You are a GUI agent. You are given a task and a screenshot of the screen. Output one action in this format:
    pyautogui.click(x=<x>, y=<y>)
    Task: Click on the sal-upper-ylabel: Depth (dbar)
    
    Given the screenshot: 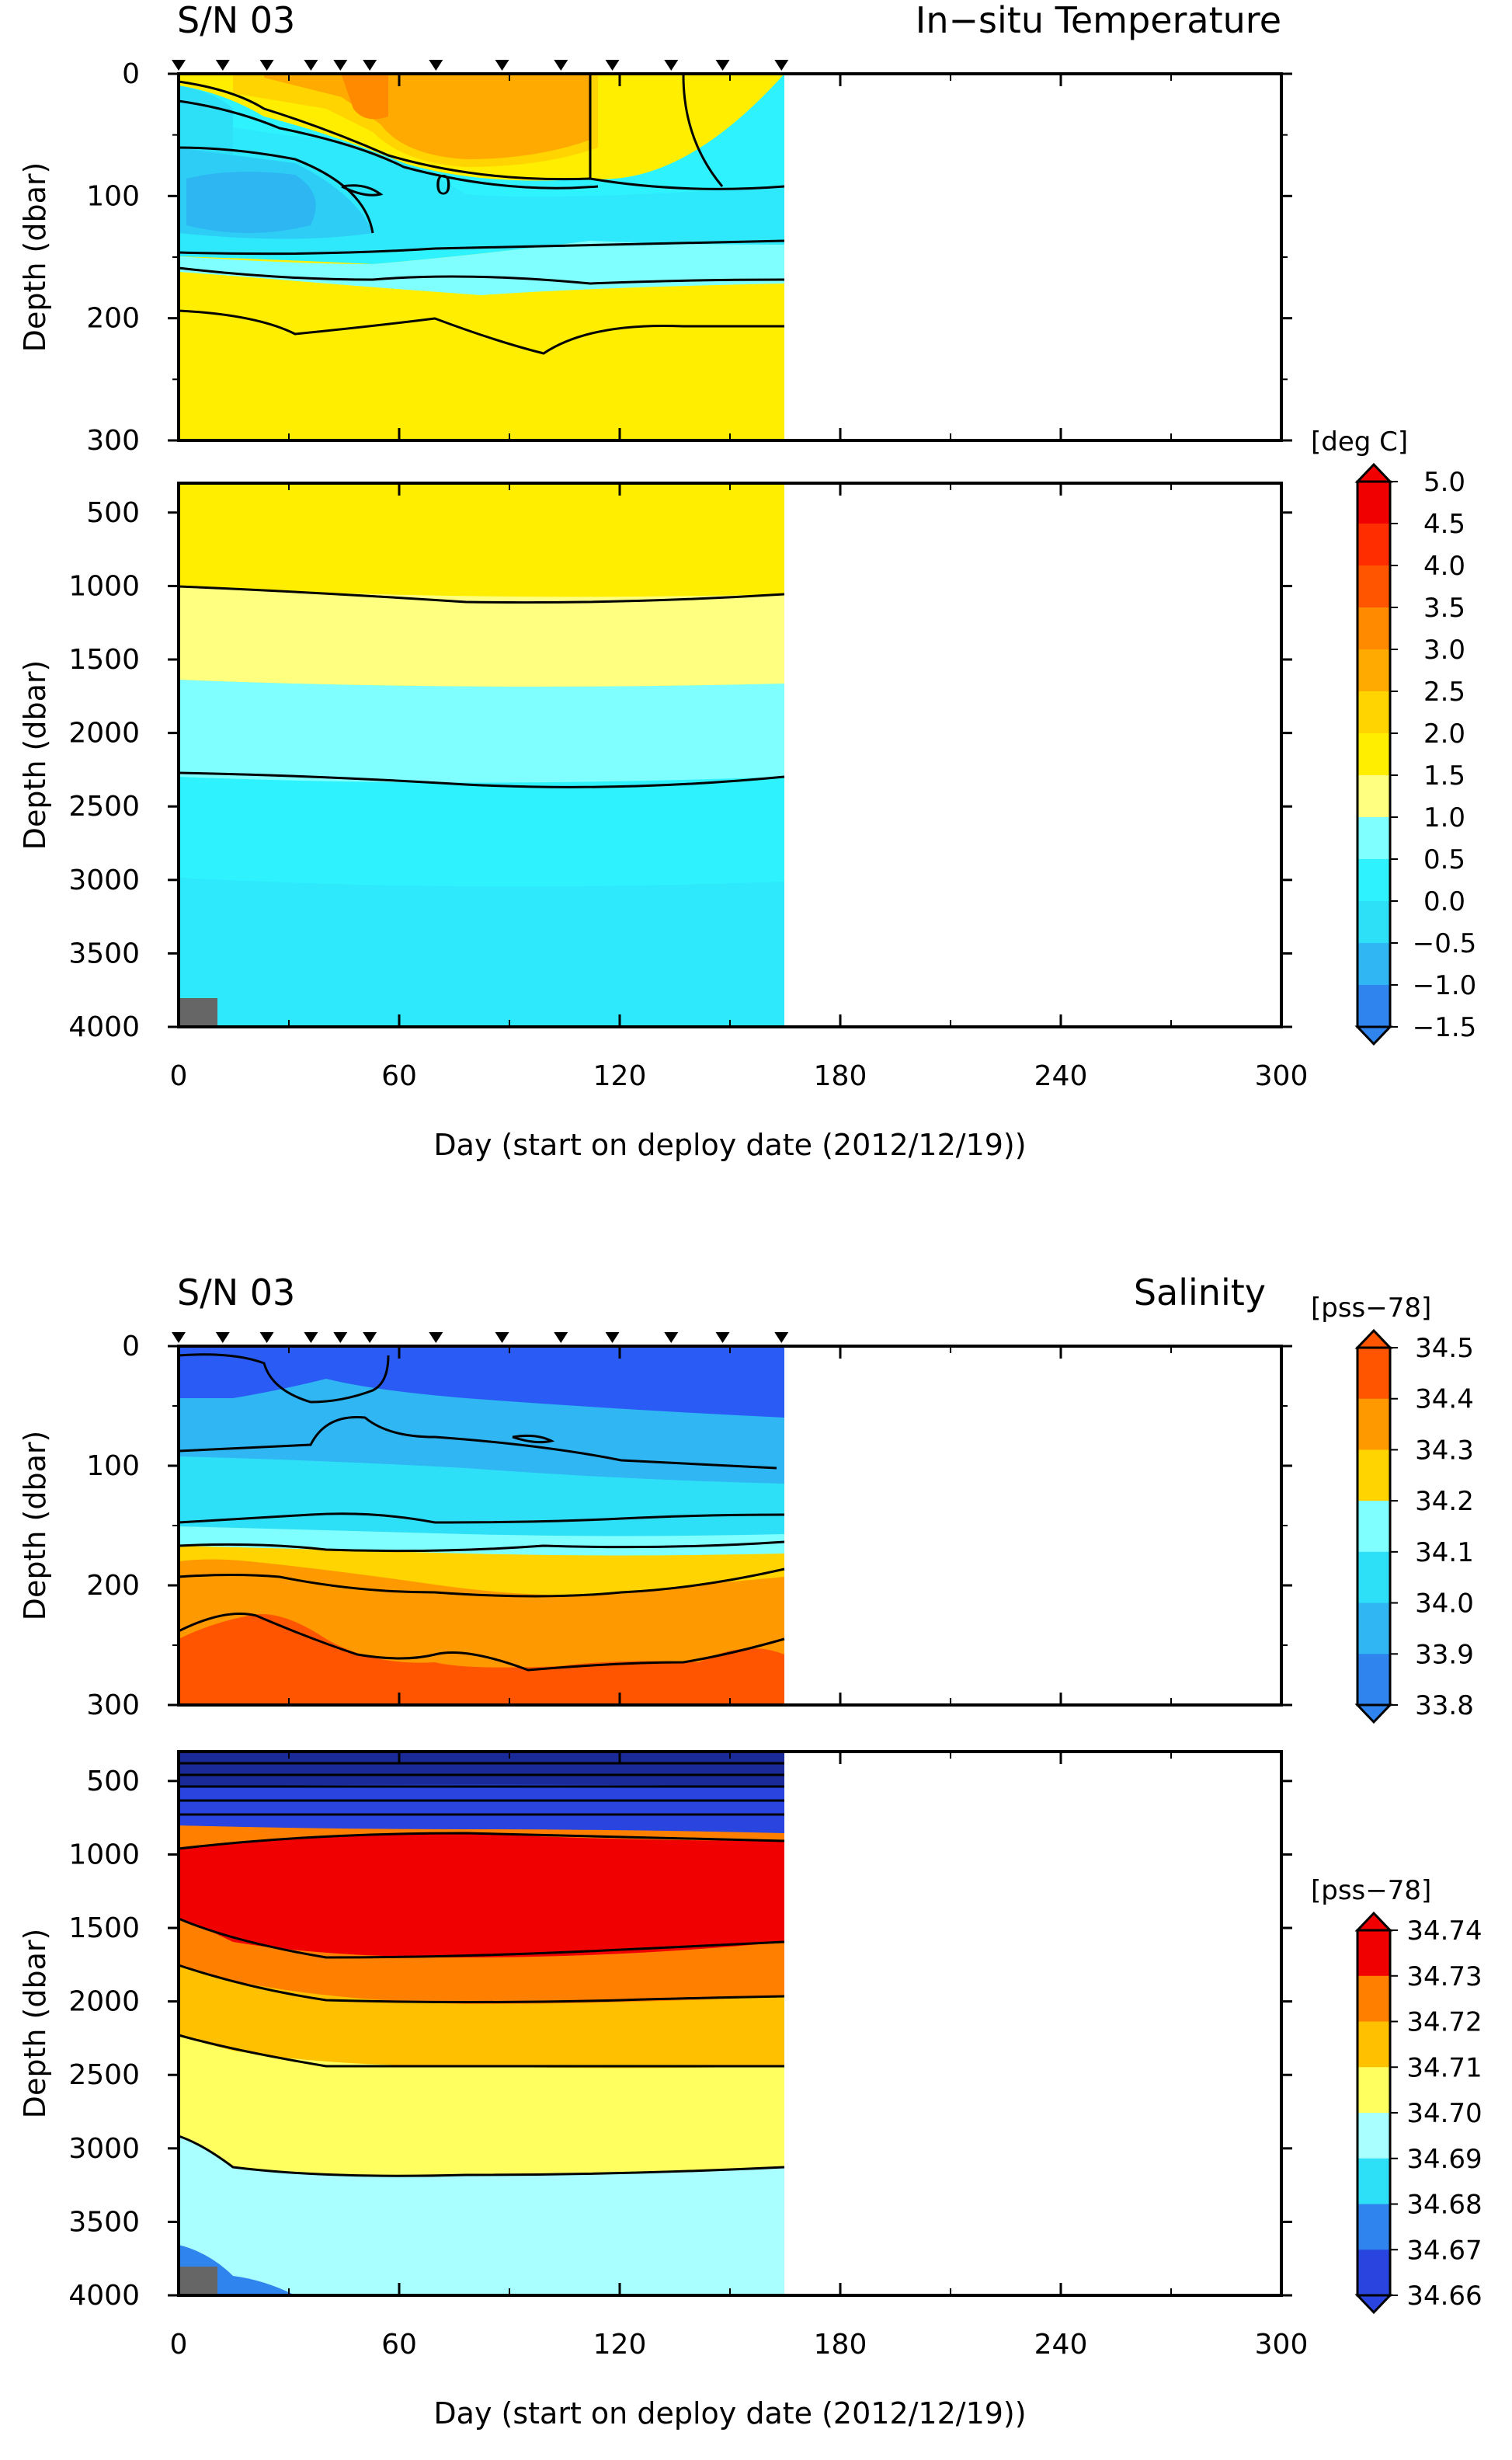 What is the action you would take?
    pyautogui.click(x=35, y=1526)
    